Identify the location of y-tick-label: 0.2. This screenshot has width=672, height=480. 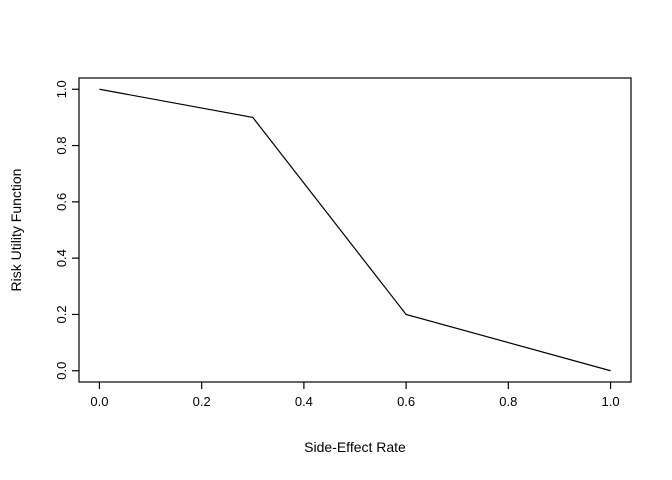
(61, 314).